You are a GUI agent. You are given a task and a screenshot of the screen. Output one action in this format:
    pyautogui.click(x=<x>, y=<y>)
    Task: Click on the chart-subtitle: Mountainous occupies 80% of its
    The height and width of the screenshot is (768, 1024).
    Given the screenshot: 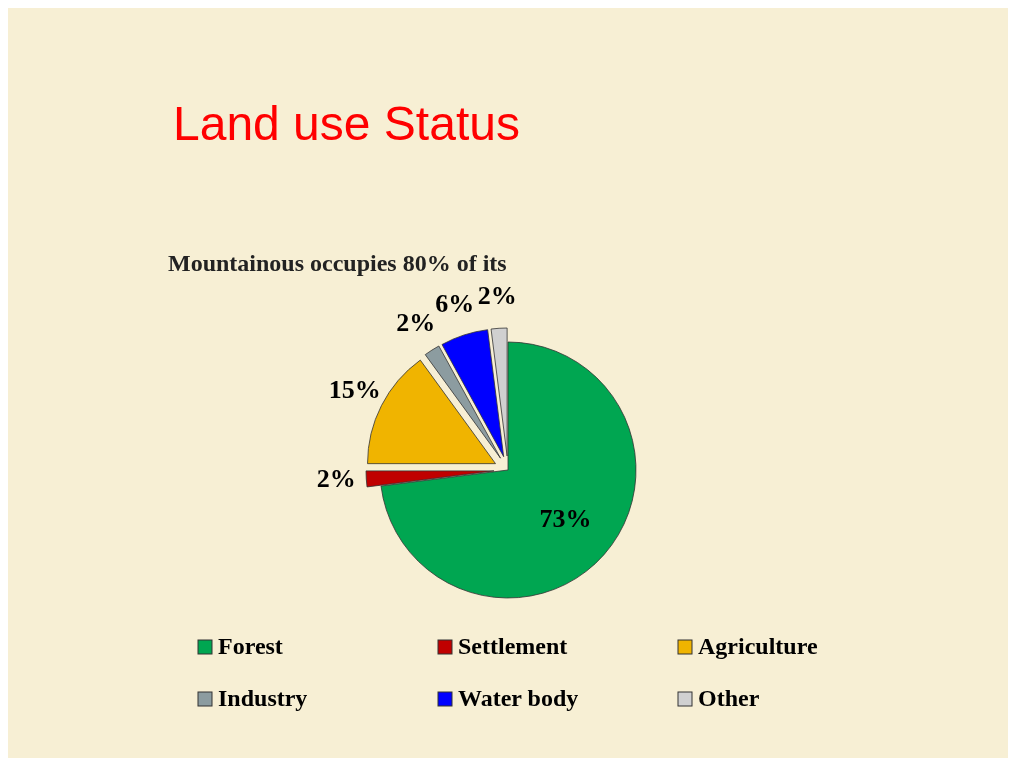 What is the action you would take?
    pyautogui.click(x=337, y=263)
    